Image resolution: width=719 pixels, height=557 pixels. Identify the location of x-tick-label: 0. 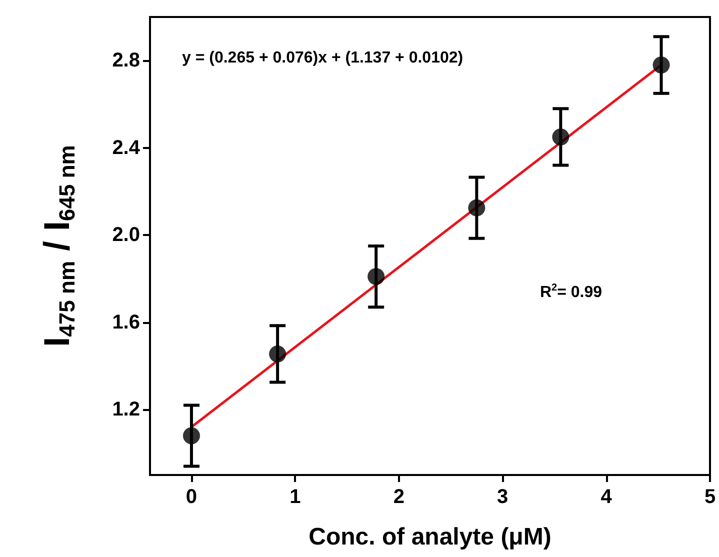
(192, 497).